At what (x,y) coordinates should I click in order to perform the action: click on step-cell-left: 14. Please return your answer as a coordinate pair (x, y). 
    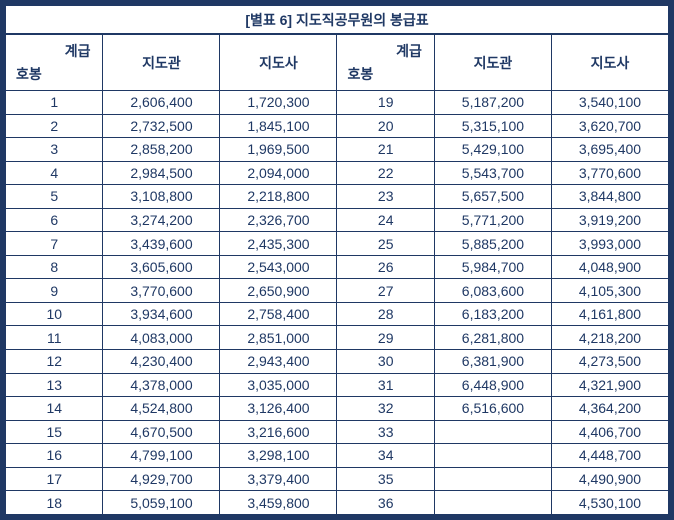
    Looking at the image, I should click on (54, 408).